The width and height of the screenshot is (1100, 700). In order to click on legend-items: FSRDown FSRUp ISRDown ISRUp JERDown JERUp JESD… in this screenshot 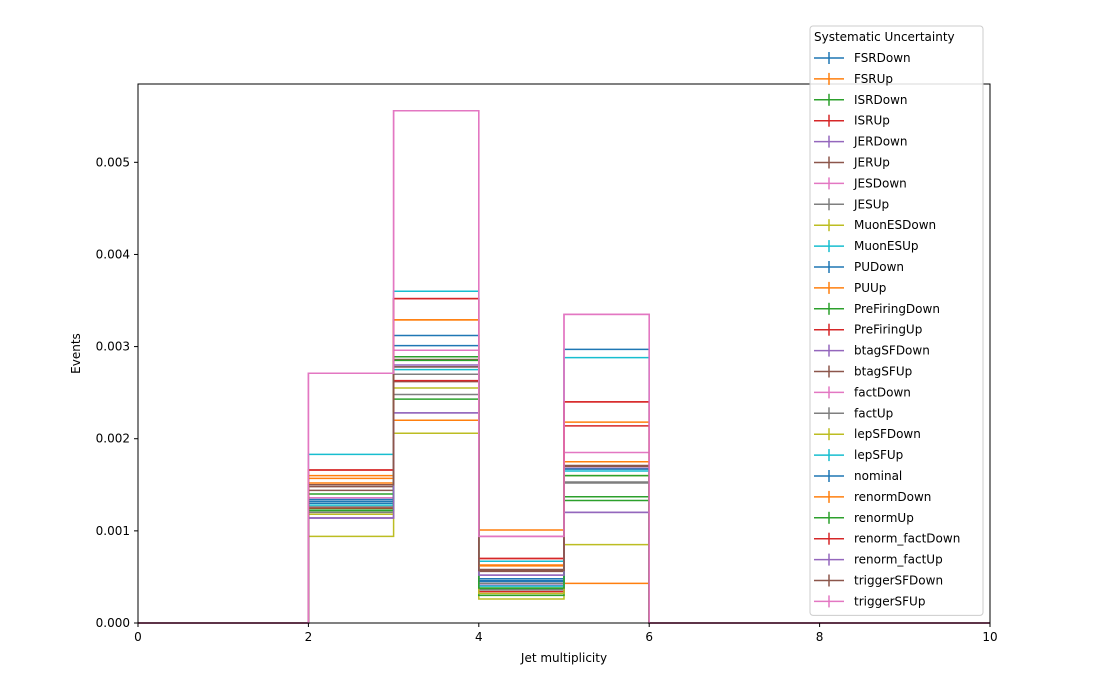, I will do `click(887, 329)`.